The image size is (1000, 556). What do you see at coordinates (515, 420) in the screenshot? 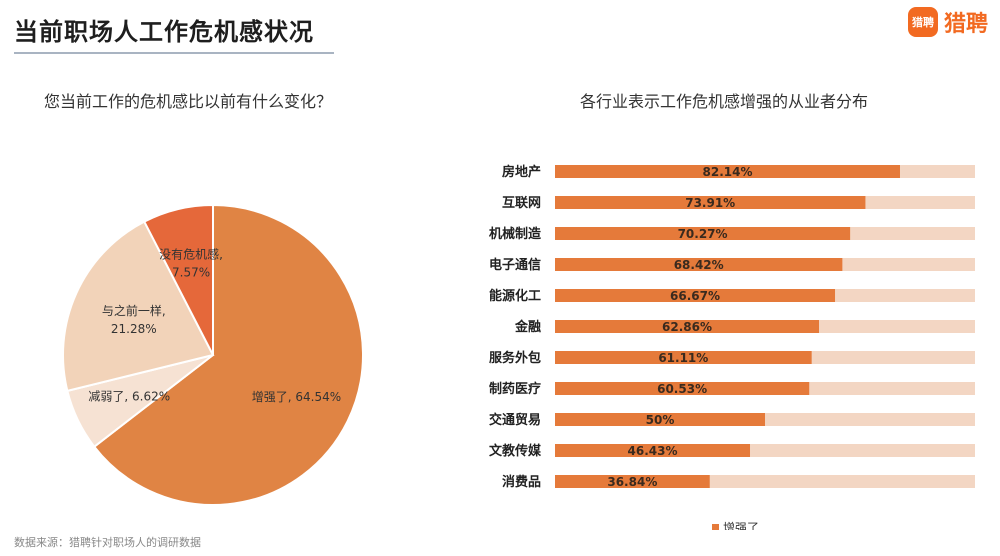
I see `bar-category-label: 交通贸易` at bounding box center [515, 420].